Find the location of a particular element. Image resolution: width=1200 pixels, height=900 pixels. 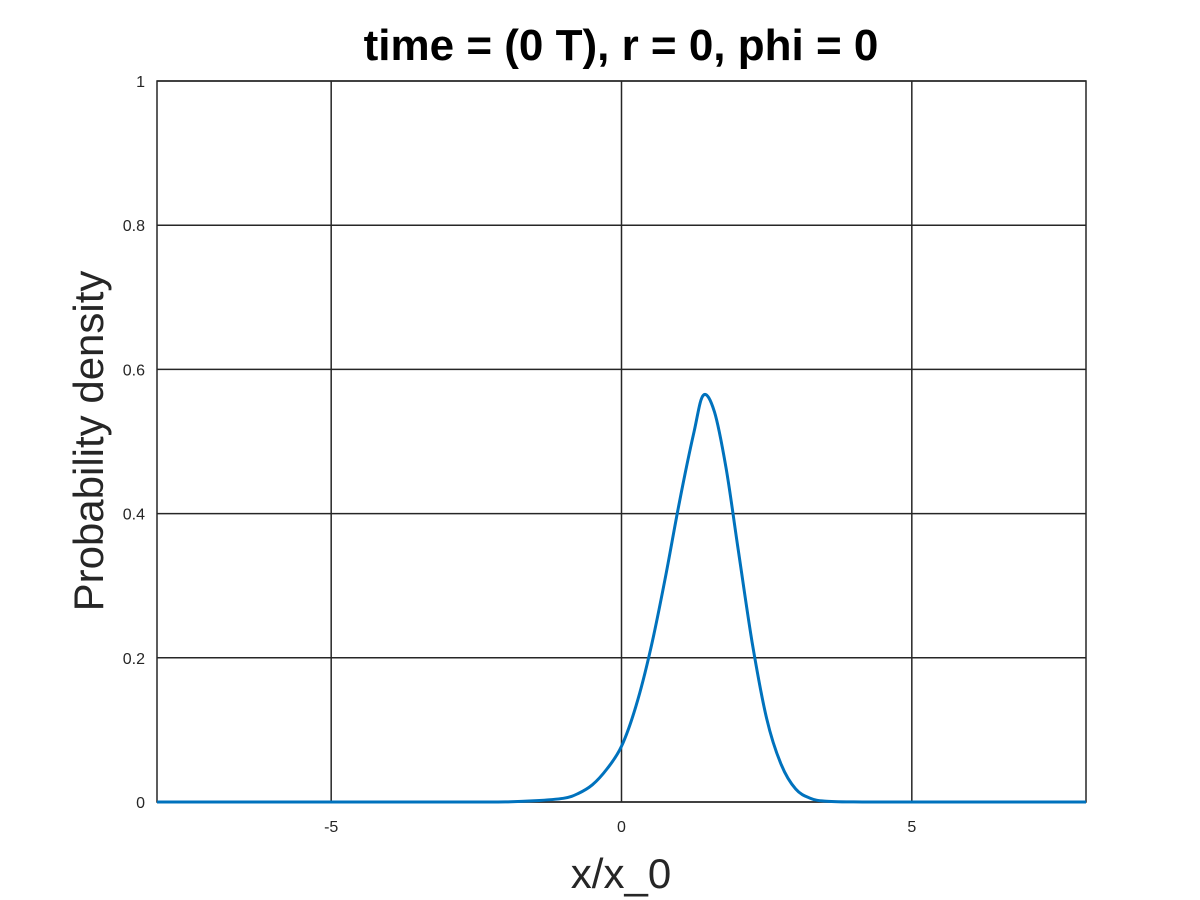

y-tick-label: 1 is located at coordinates (140, 82).